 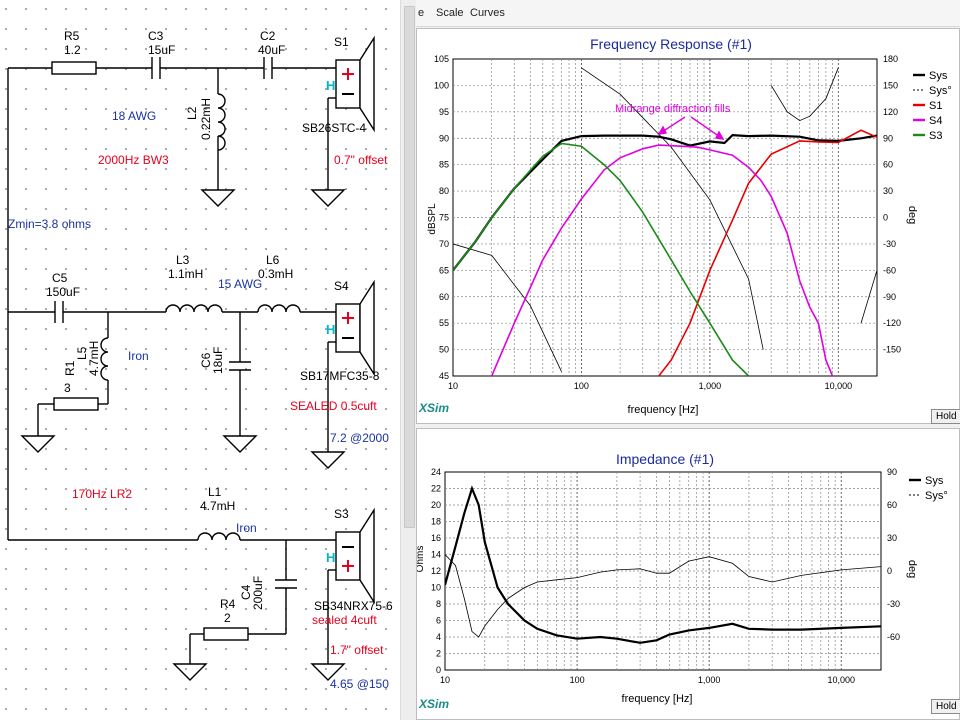 I want to click on resp-ytick-label: 100, so click(x=441, y=85).